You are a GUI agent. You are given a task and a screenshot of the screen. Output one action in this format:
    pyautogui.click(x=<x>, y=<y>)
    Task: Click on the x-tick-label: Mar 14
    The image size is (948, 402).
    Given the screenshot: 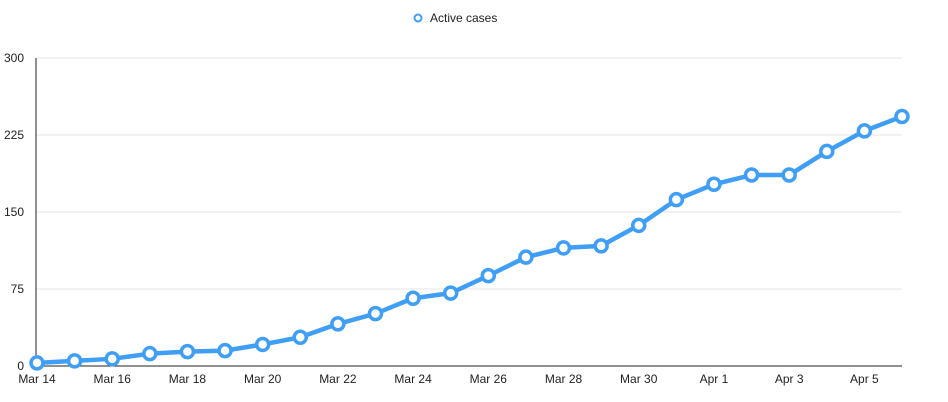 What is the action you would take?
    pyautogui.click(x=37, y=379)
    